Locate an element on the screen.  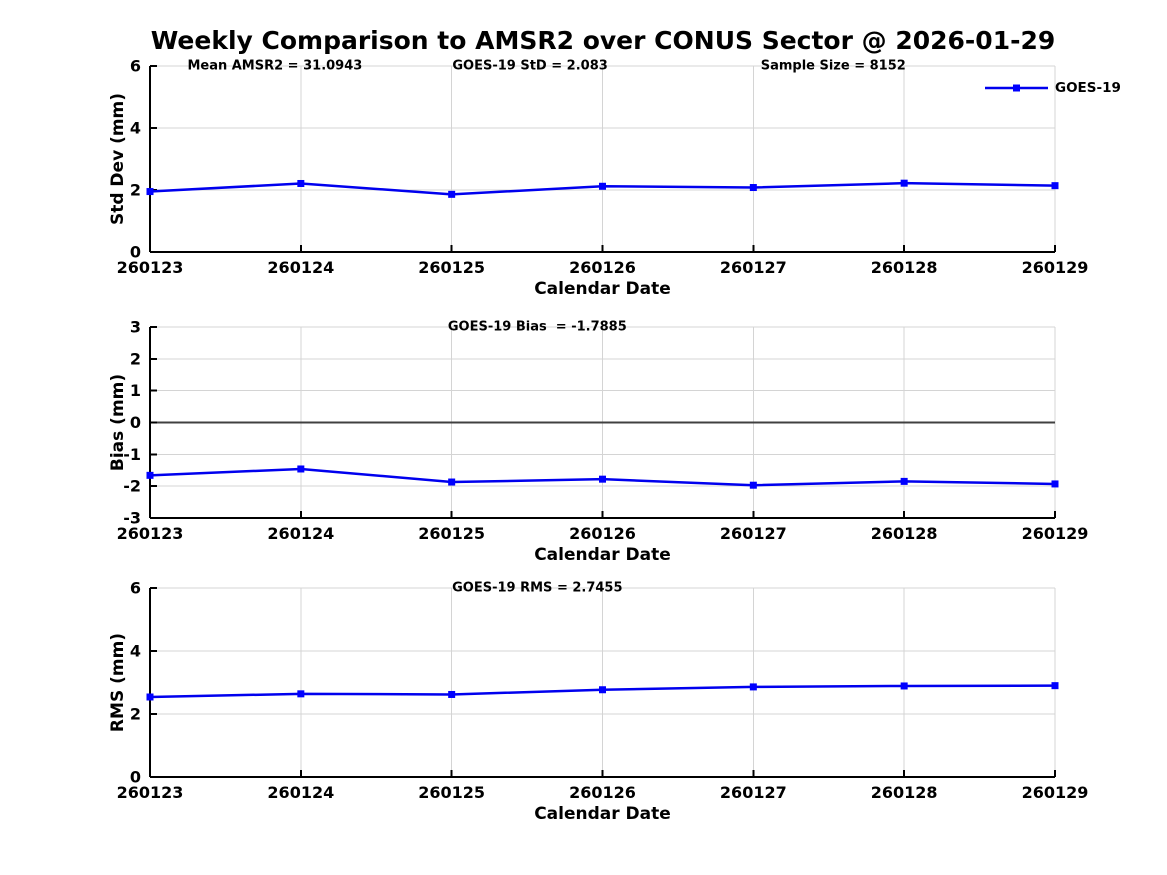
annotation: Sample Size = 8152 is located at coordinates (833, 66).